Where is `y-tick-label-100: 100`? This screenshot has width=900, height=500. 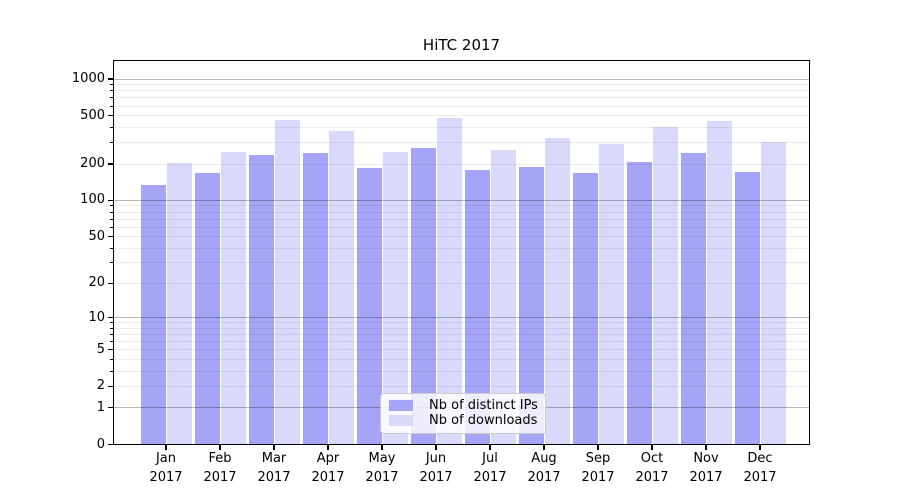
y-tick-label-100: 100 is located at coordinates (92, 200).